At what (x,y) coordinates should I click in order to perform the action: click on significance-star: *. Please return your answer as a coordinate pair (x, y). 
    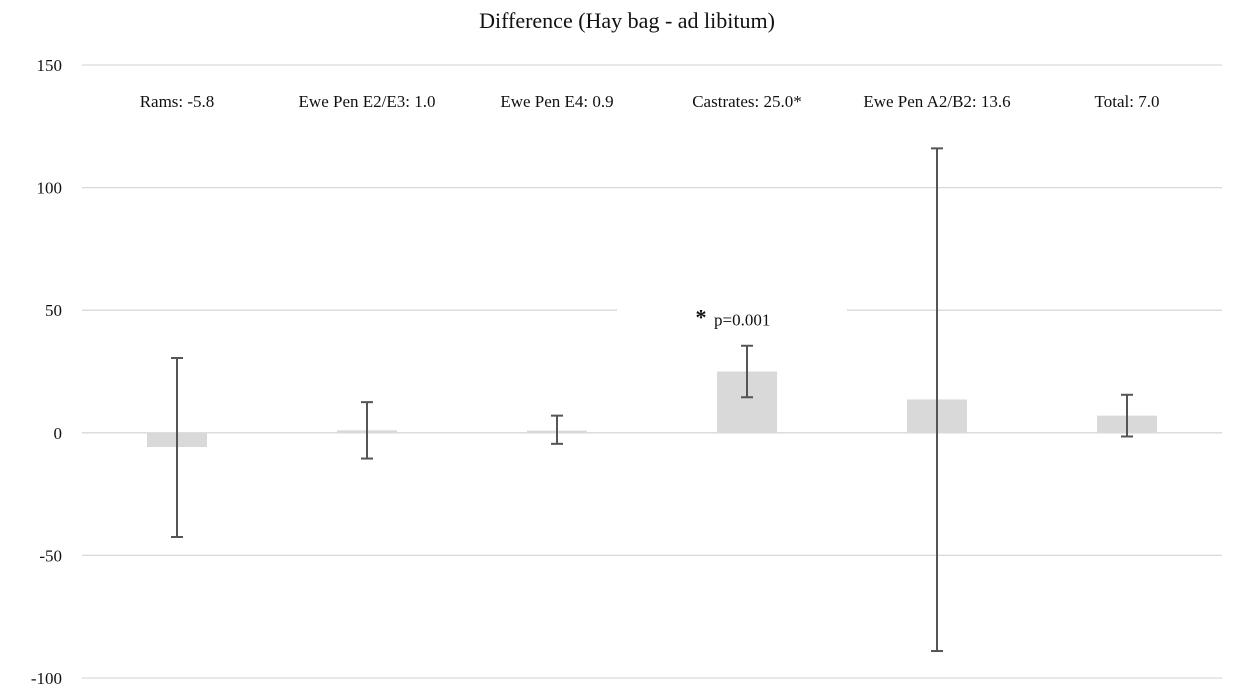
    Looking at the image, I should click on (701, 316).